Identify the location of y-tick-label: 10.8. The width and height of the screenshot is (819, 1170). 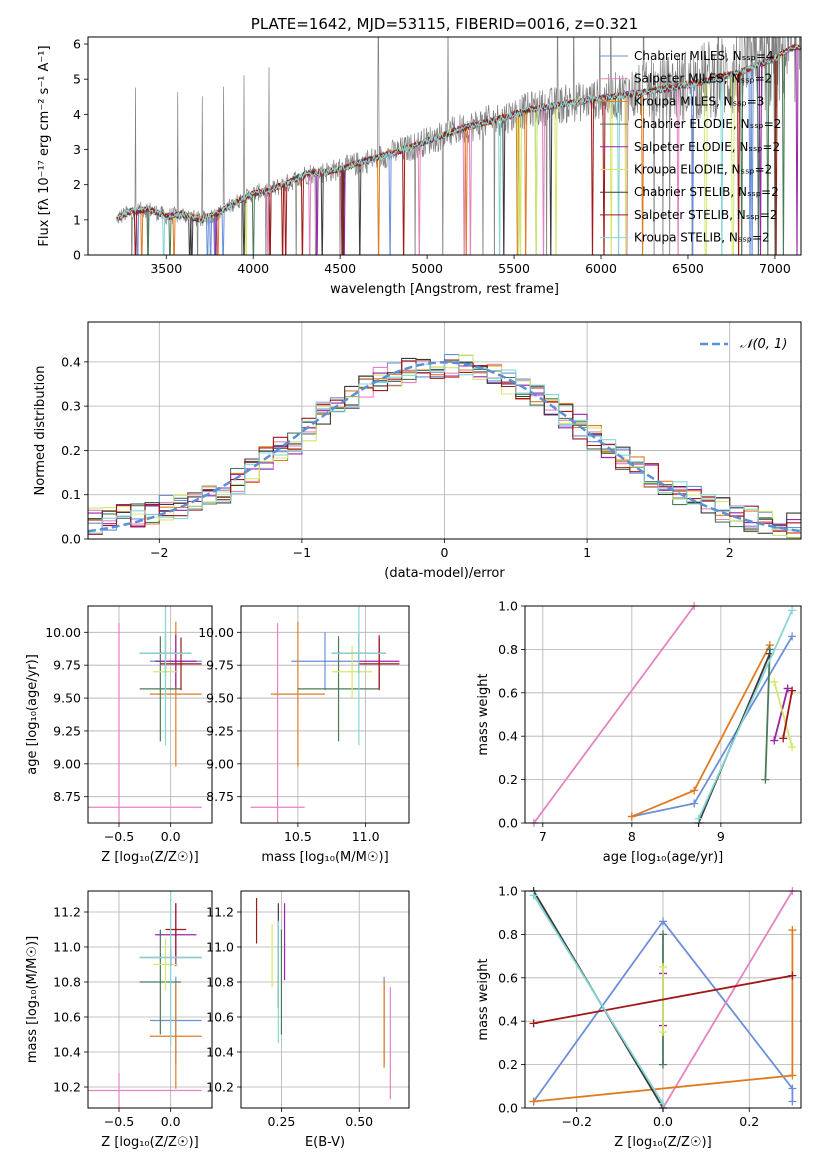
(220, 982).